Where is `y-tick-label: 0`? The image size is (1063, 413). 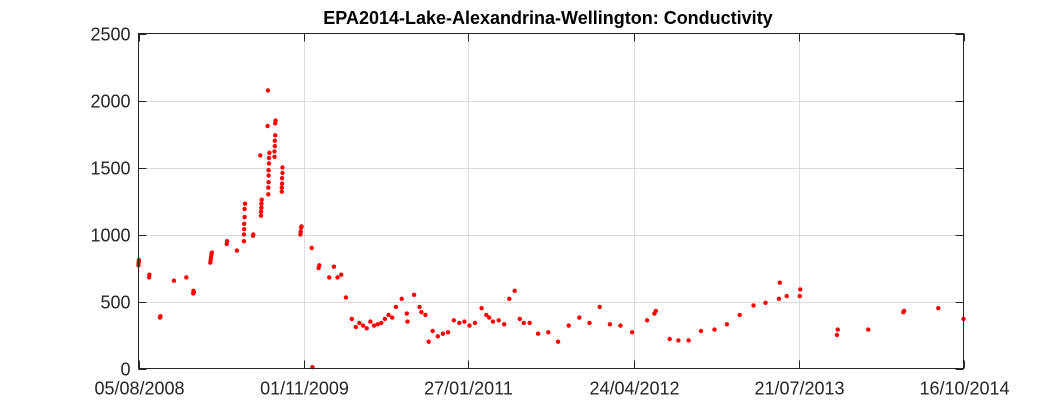
y-tick-label: 0 is located at coordinates (125, 370).